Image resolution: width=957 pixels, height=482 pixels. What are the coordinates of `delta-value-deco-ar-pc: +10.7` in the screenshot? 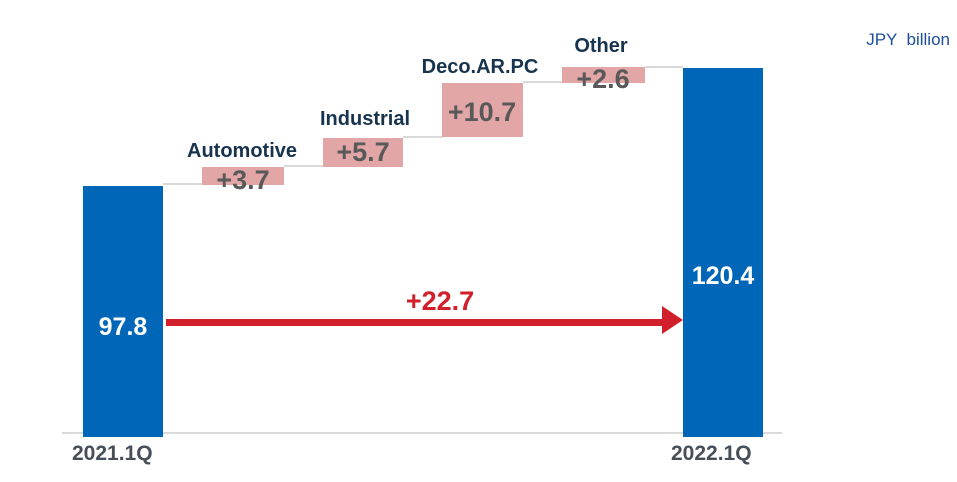 It's located at (482, 112).